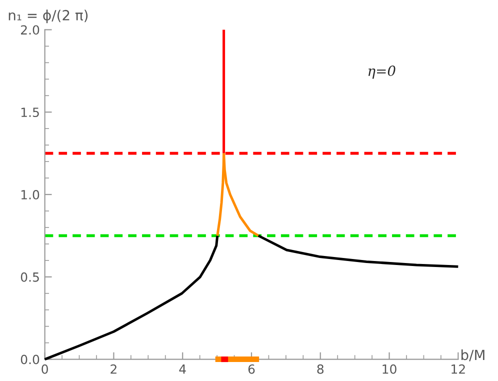 The image size is (498, 381). Describe the element at coordinates (45, 369) in the screenshot. I see `x-tick-label: 0` at that location.